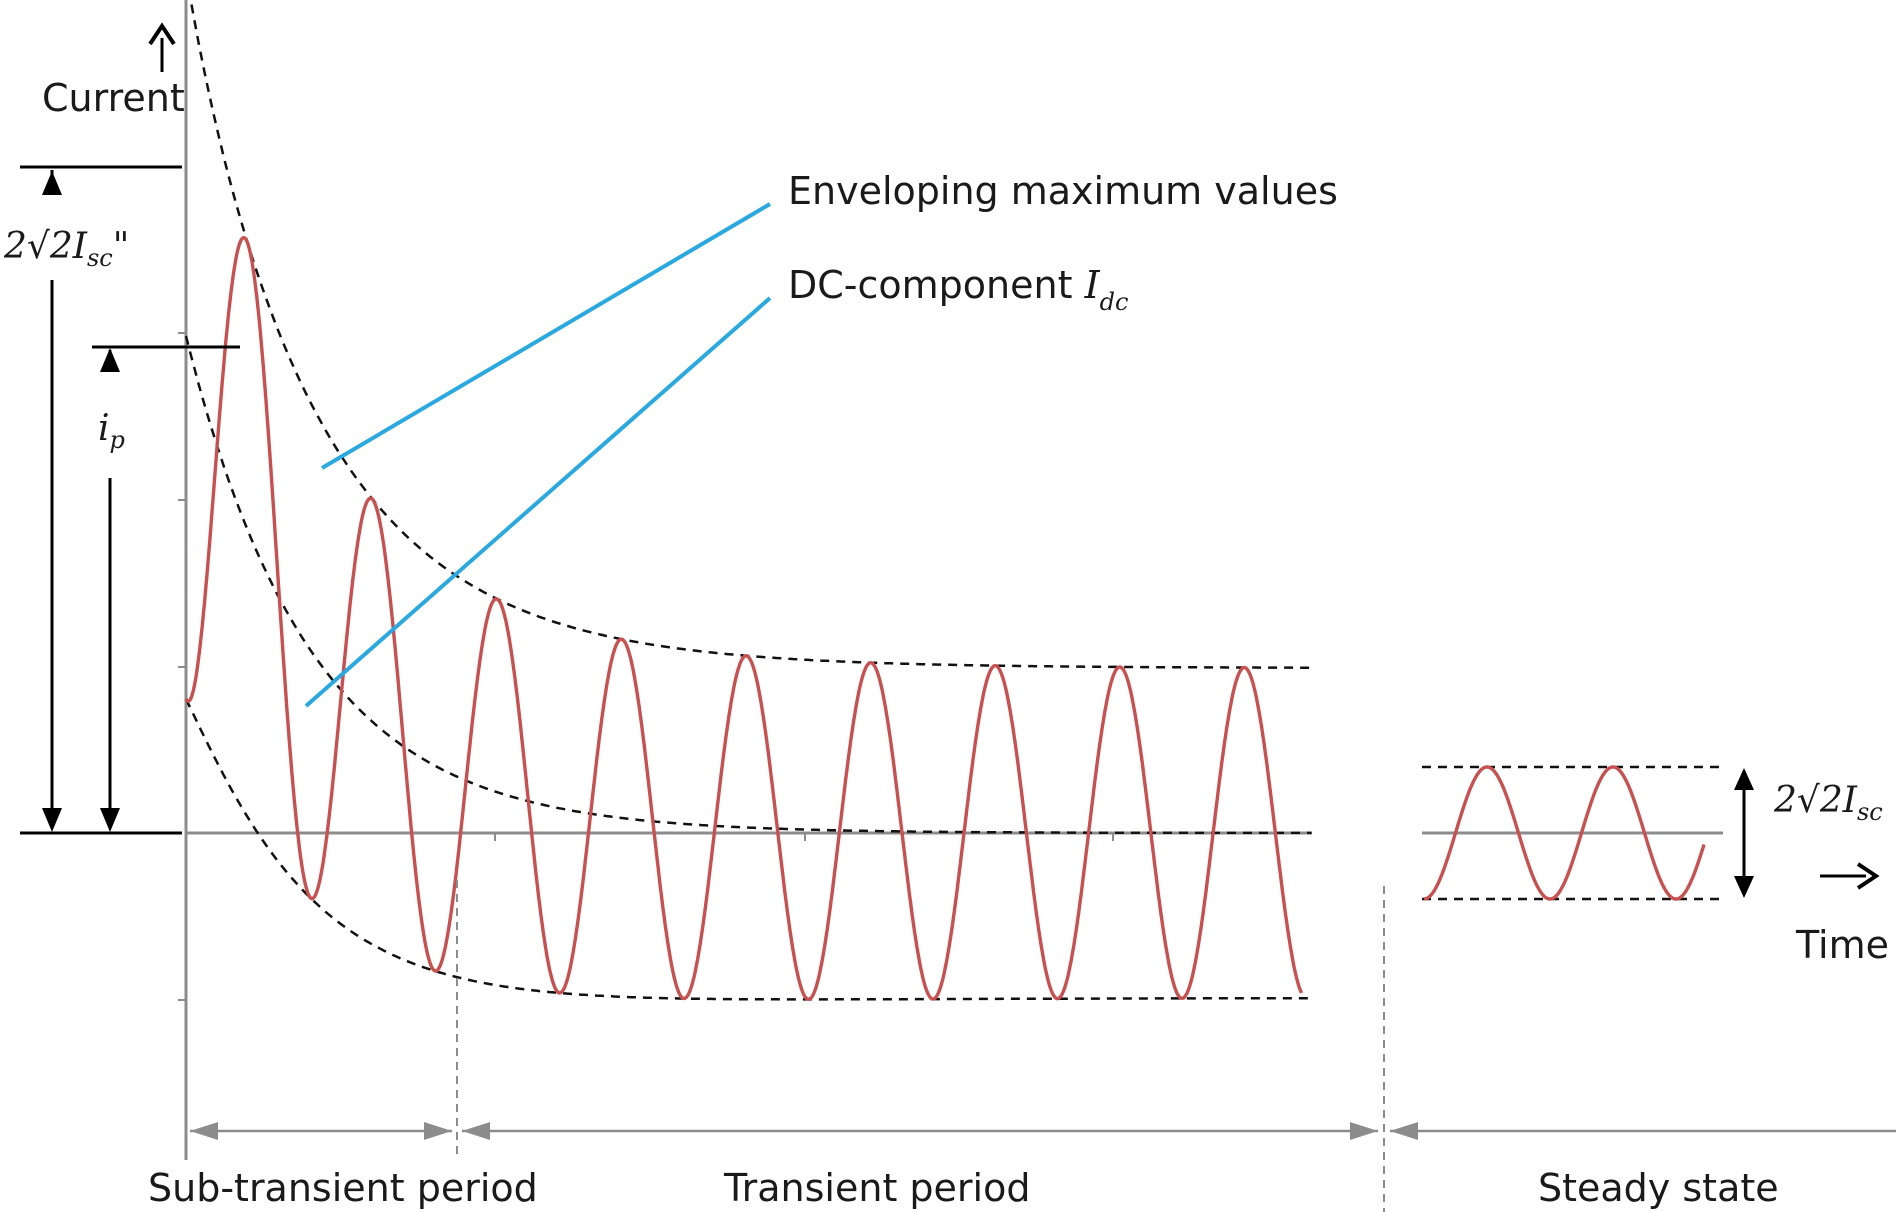 This screenshot has width=1896, height=1212. Describe the element at coordinates (113, 98) in the screenshot. I see `y-axis-label: Current` at that location.